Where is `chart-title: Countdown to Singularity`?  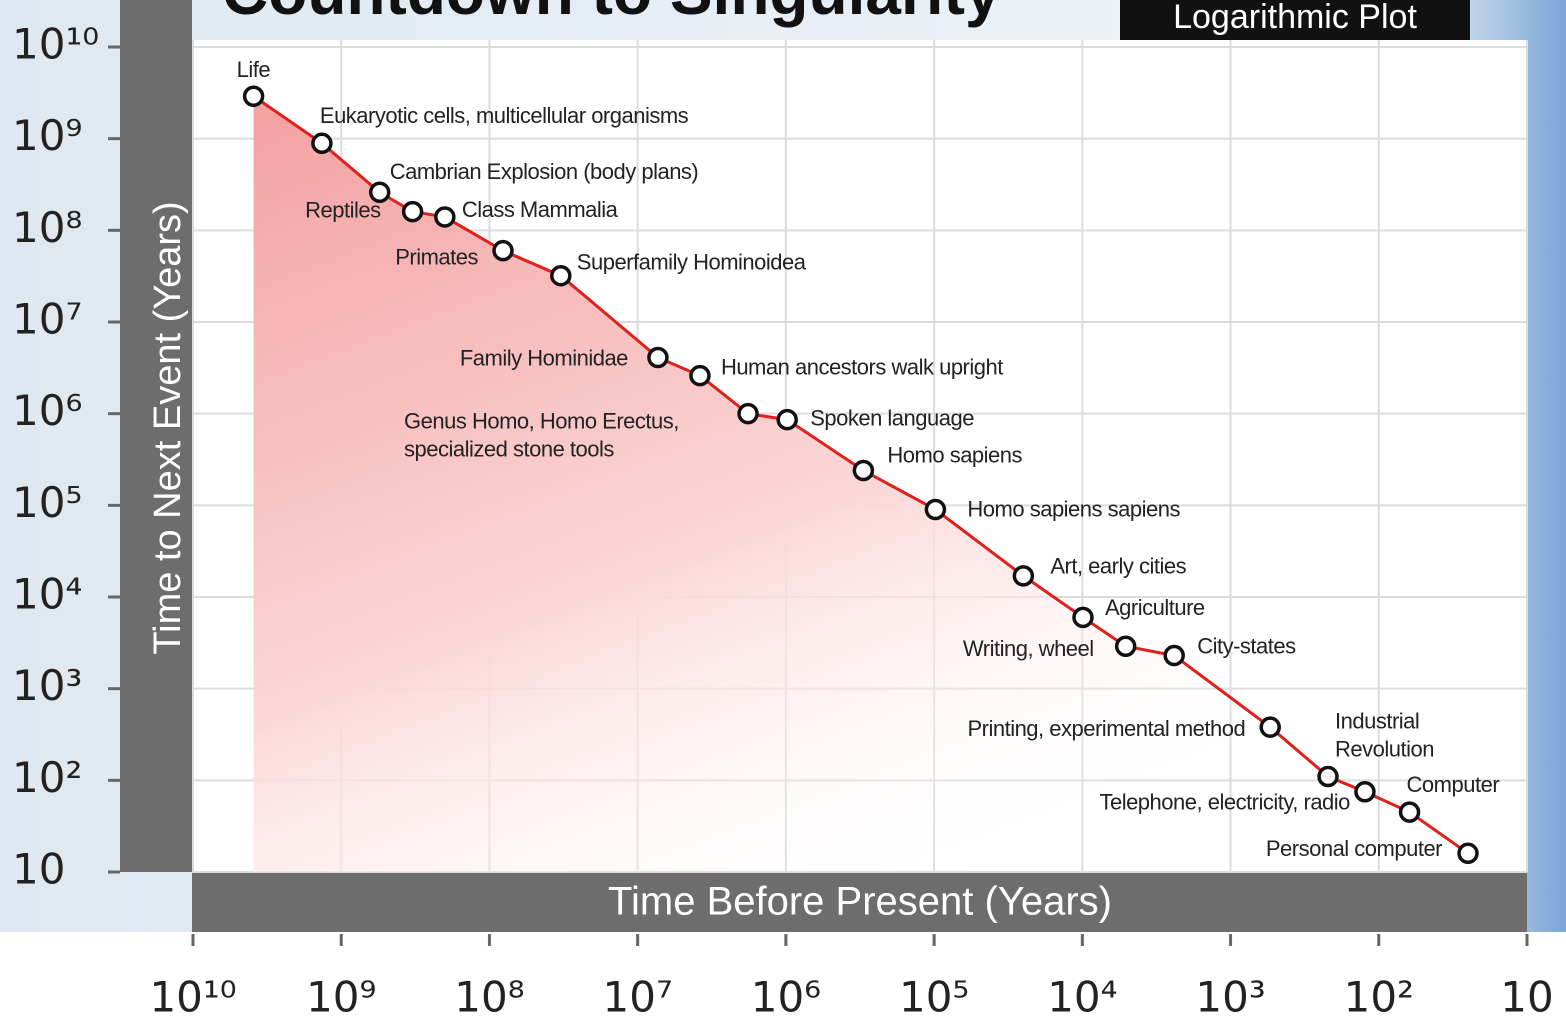
chart-title: Countdown to Singularity is located at coordinates (611, 14).